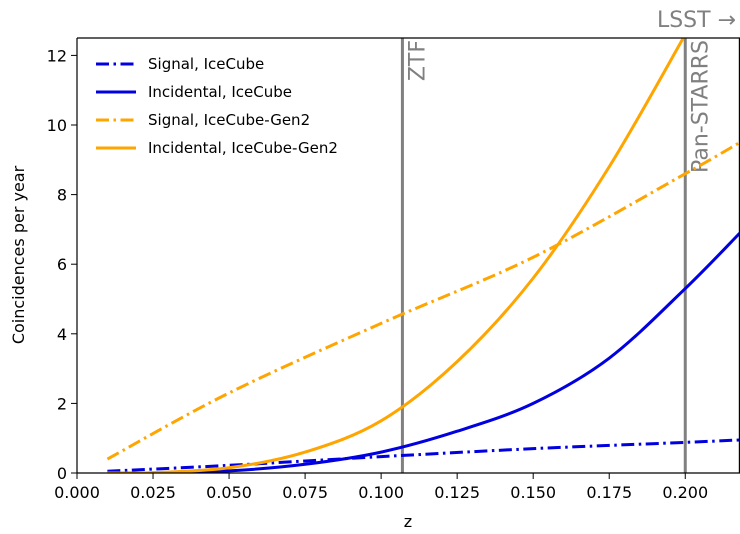 This screenshot has width=740, height=534. Describe the element at coordinates (457, 492) in the screenshot. I see `x-tick-label: 0.125` at that location.